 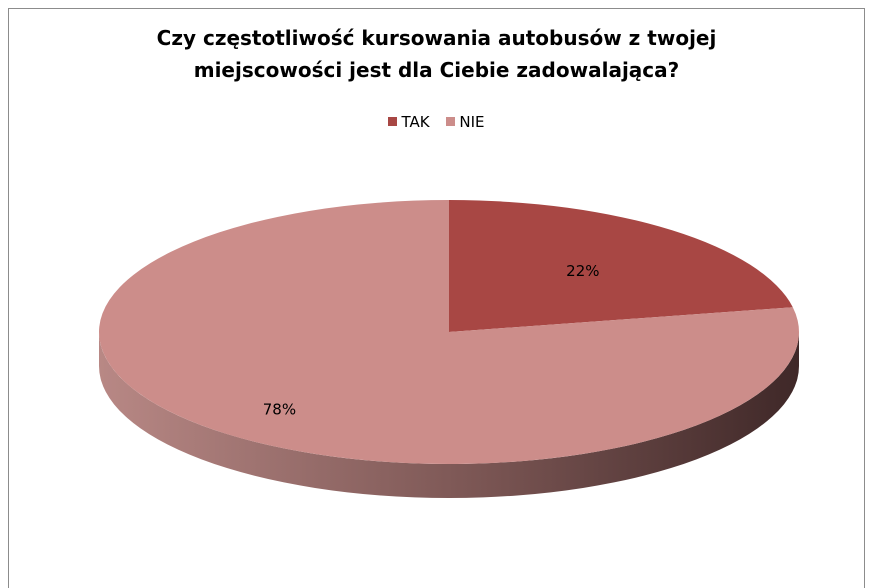 What do you see at coordinates (415, 122) in the screenshot?
I see `legend-label-tak: TAK` at bounding box center [415, 122].